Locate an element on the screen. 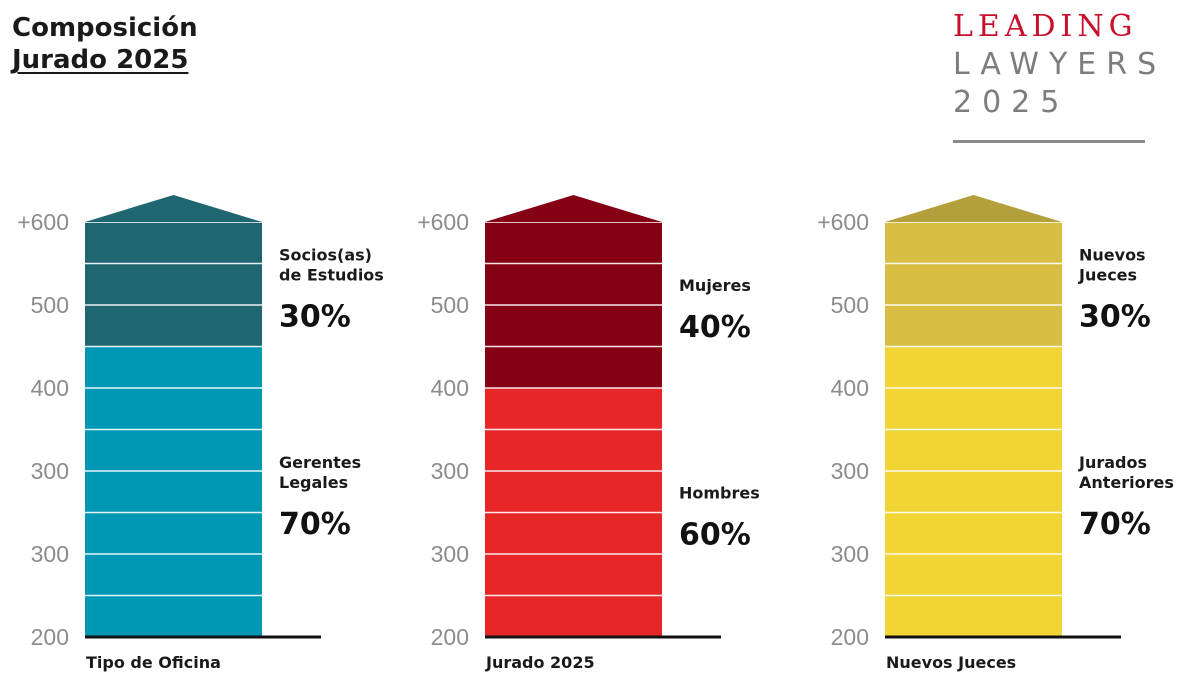 This screenshot has height=679, width=1200. segment-label: Jurados is located at coordinates (1112, 462).